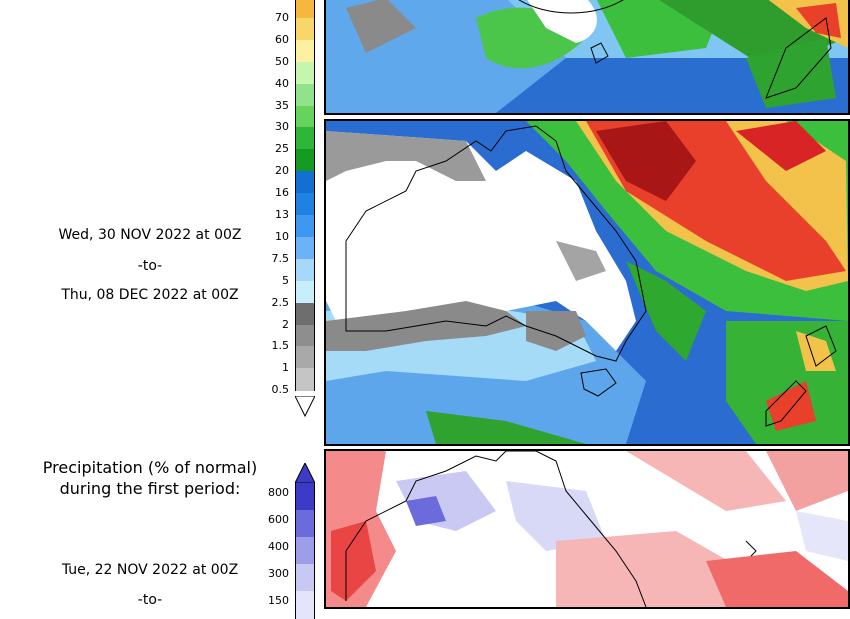  What do you see at coordinates (282, 105) in the screenshot?
I see `rain-colorbar-tick: 35` at bounding box center [282, 105].